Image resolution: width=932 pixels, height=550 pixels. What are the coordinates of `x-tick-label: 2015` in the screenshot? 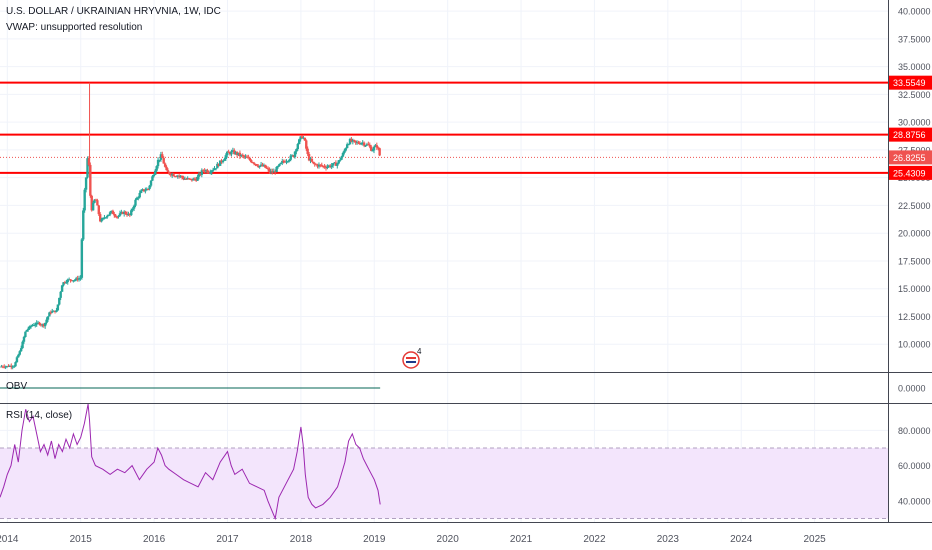 It's located at (81, 539).